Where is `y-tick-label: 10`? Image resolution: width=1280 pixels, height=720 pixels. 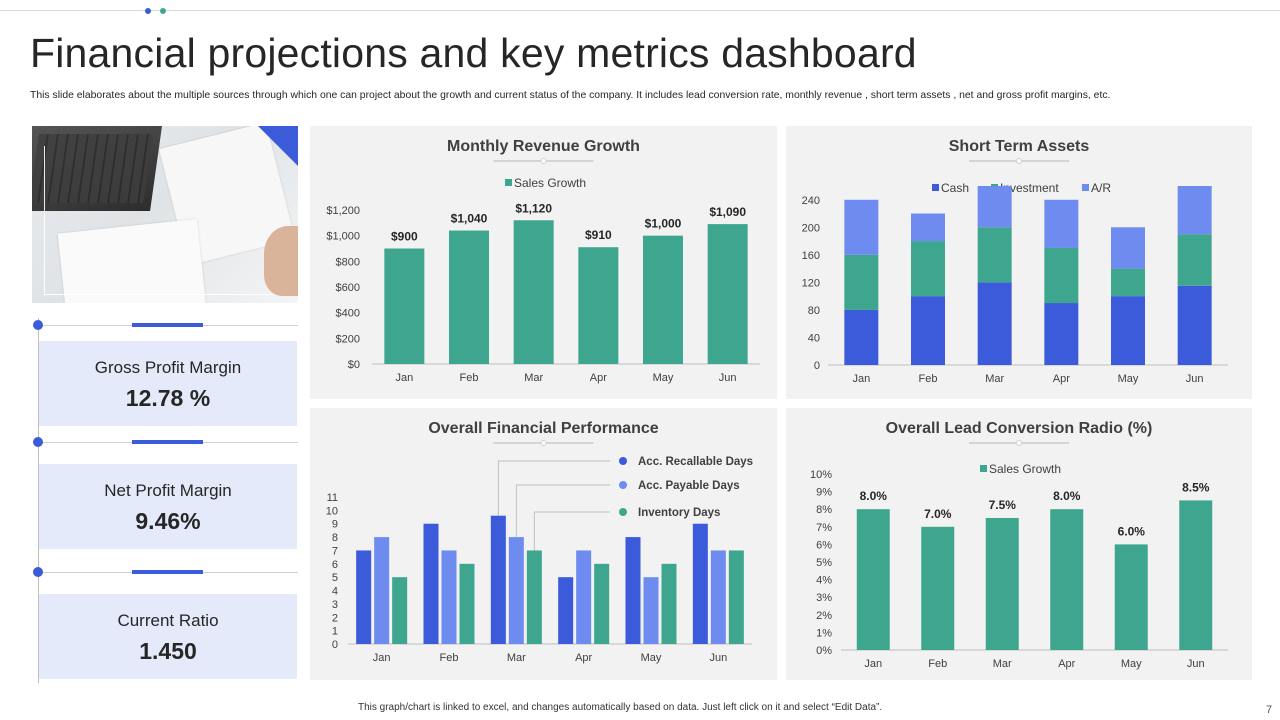
y-tick-label: 10 is located at coordinates (332, 511).